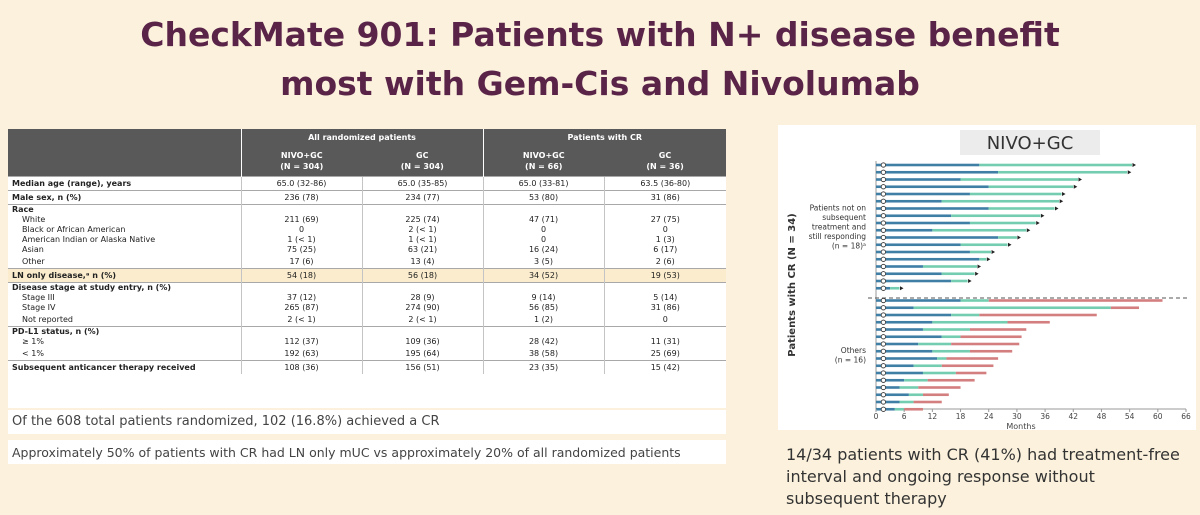 Image resolution: width=1200 pixels, height=515 pixels. Describe the element at coordinates (876, 416) in the screenshot. I see `x-tick-label: 0` at that location.